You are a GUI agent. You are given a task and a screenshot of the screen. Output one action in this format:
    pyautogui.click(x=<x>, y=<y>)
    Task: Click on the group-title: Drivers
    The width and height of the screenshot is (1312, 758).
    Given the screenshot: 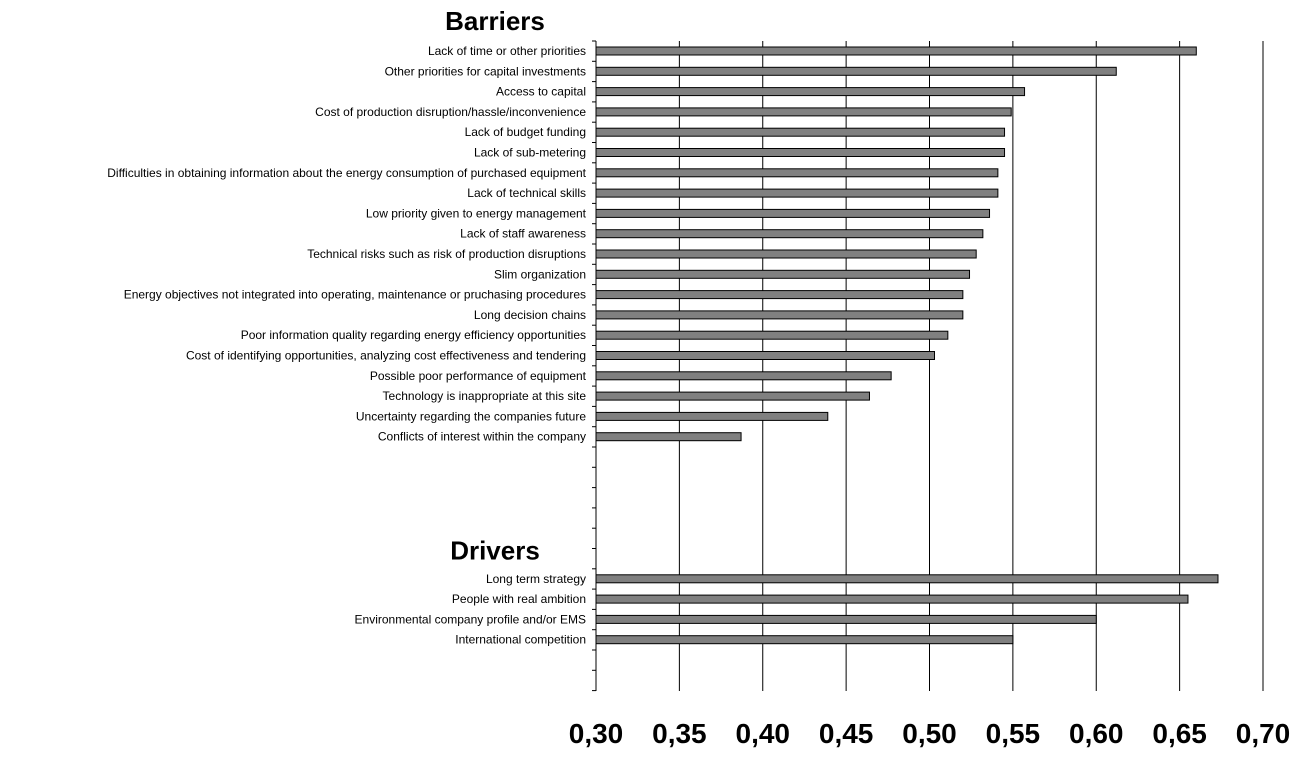 What is the action you would take?
    pyautogui.click(x=495, y=551)
    